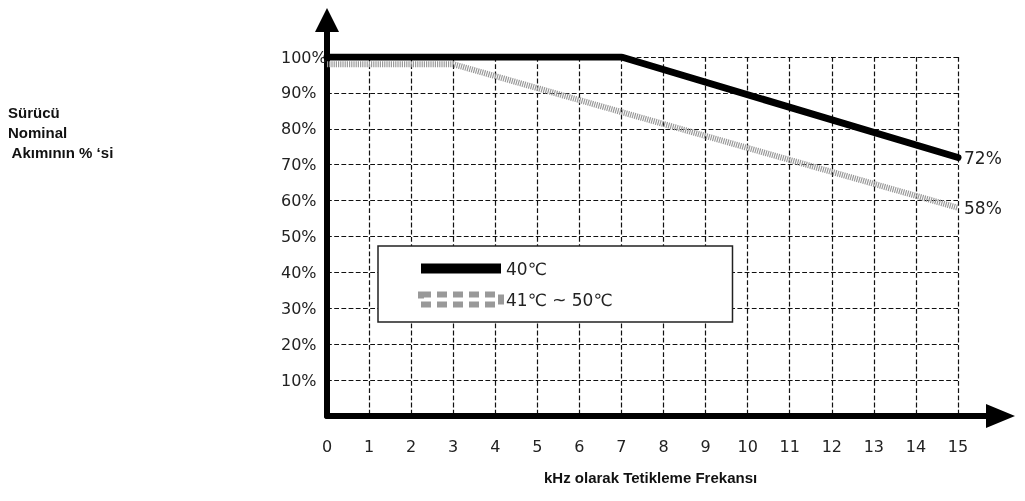 The width and height of the screenshot is (1025, 501). I want to click on x-axis-title: kHz olarak Tetikleme Frekansı, so click(651, 477).